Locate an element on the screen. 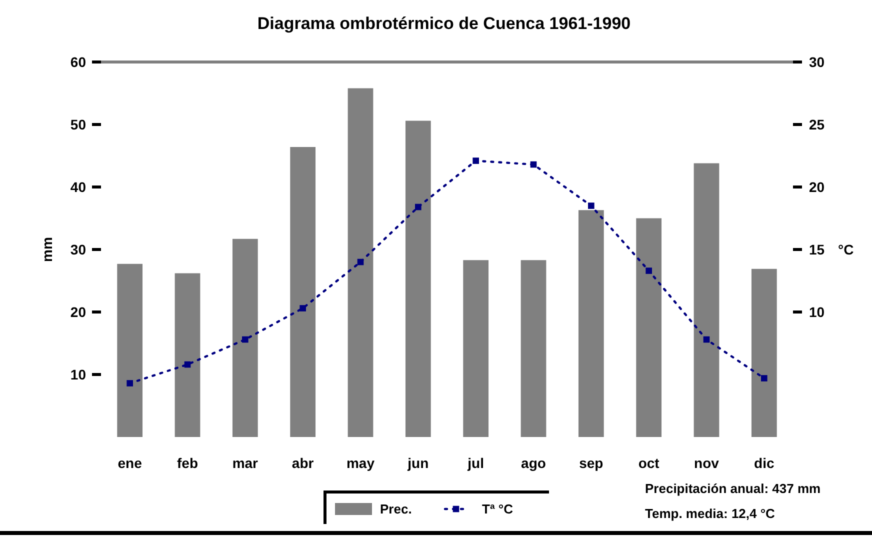  x-tick-label: sep is located at coordinates (591, 463).